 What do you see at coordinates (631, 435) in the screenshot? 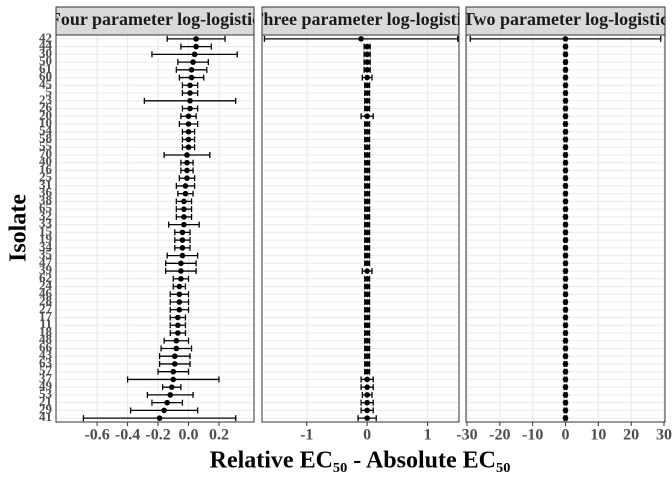
I see `x-tick-label: 20` at bounding box center [631, 435].